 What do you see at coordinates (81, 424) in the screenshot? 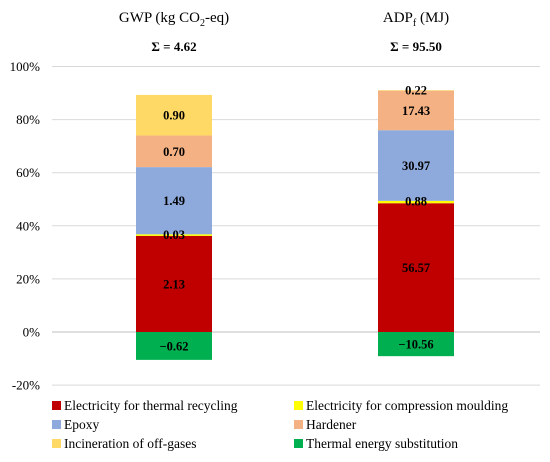
I see `legend-label: Epoxy` at bounding box center [81, 424].